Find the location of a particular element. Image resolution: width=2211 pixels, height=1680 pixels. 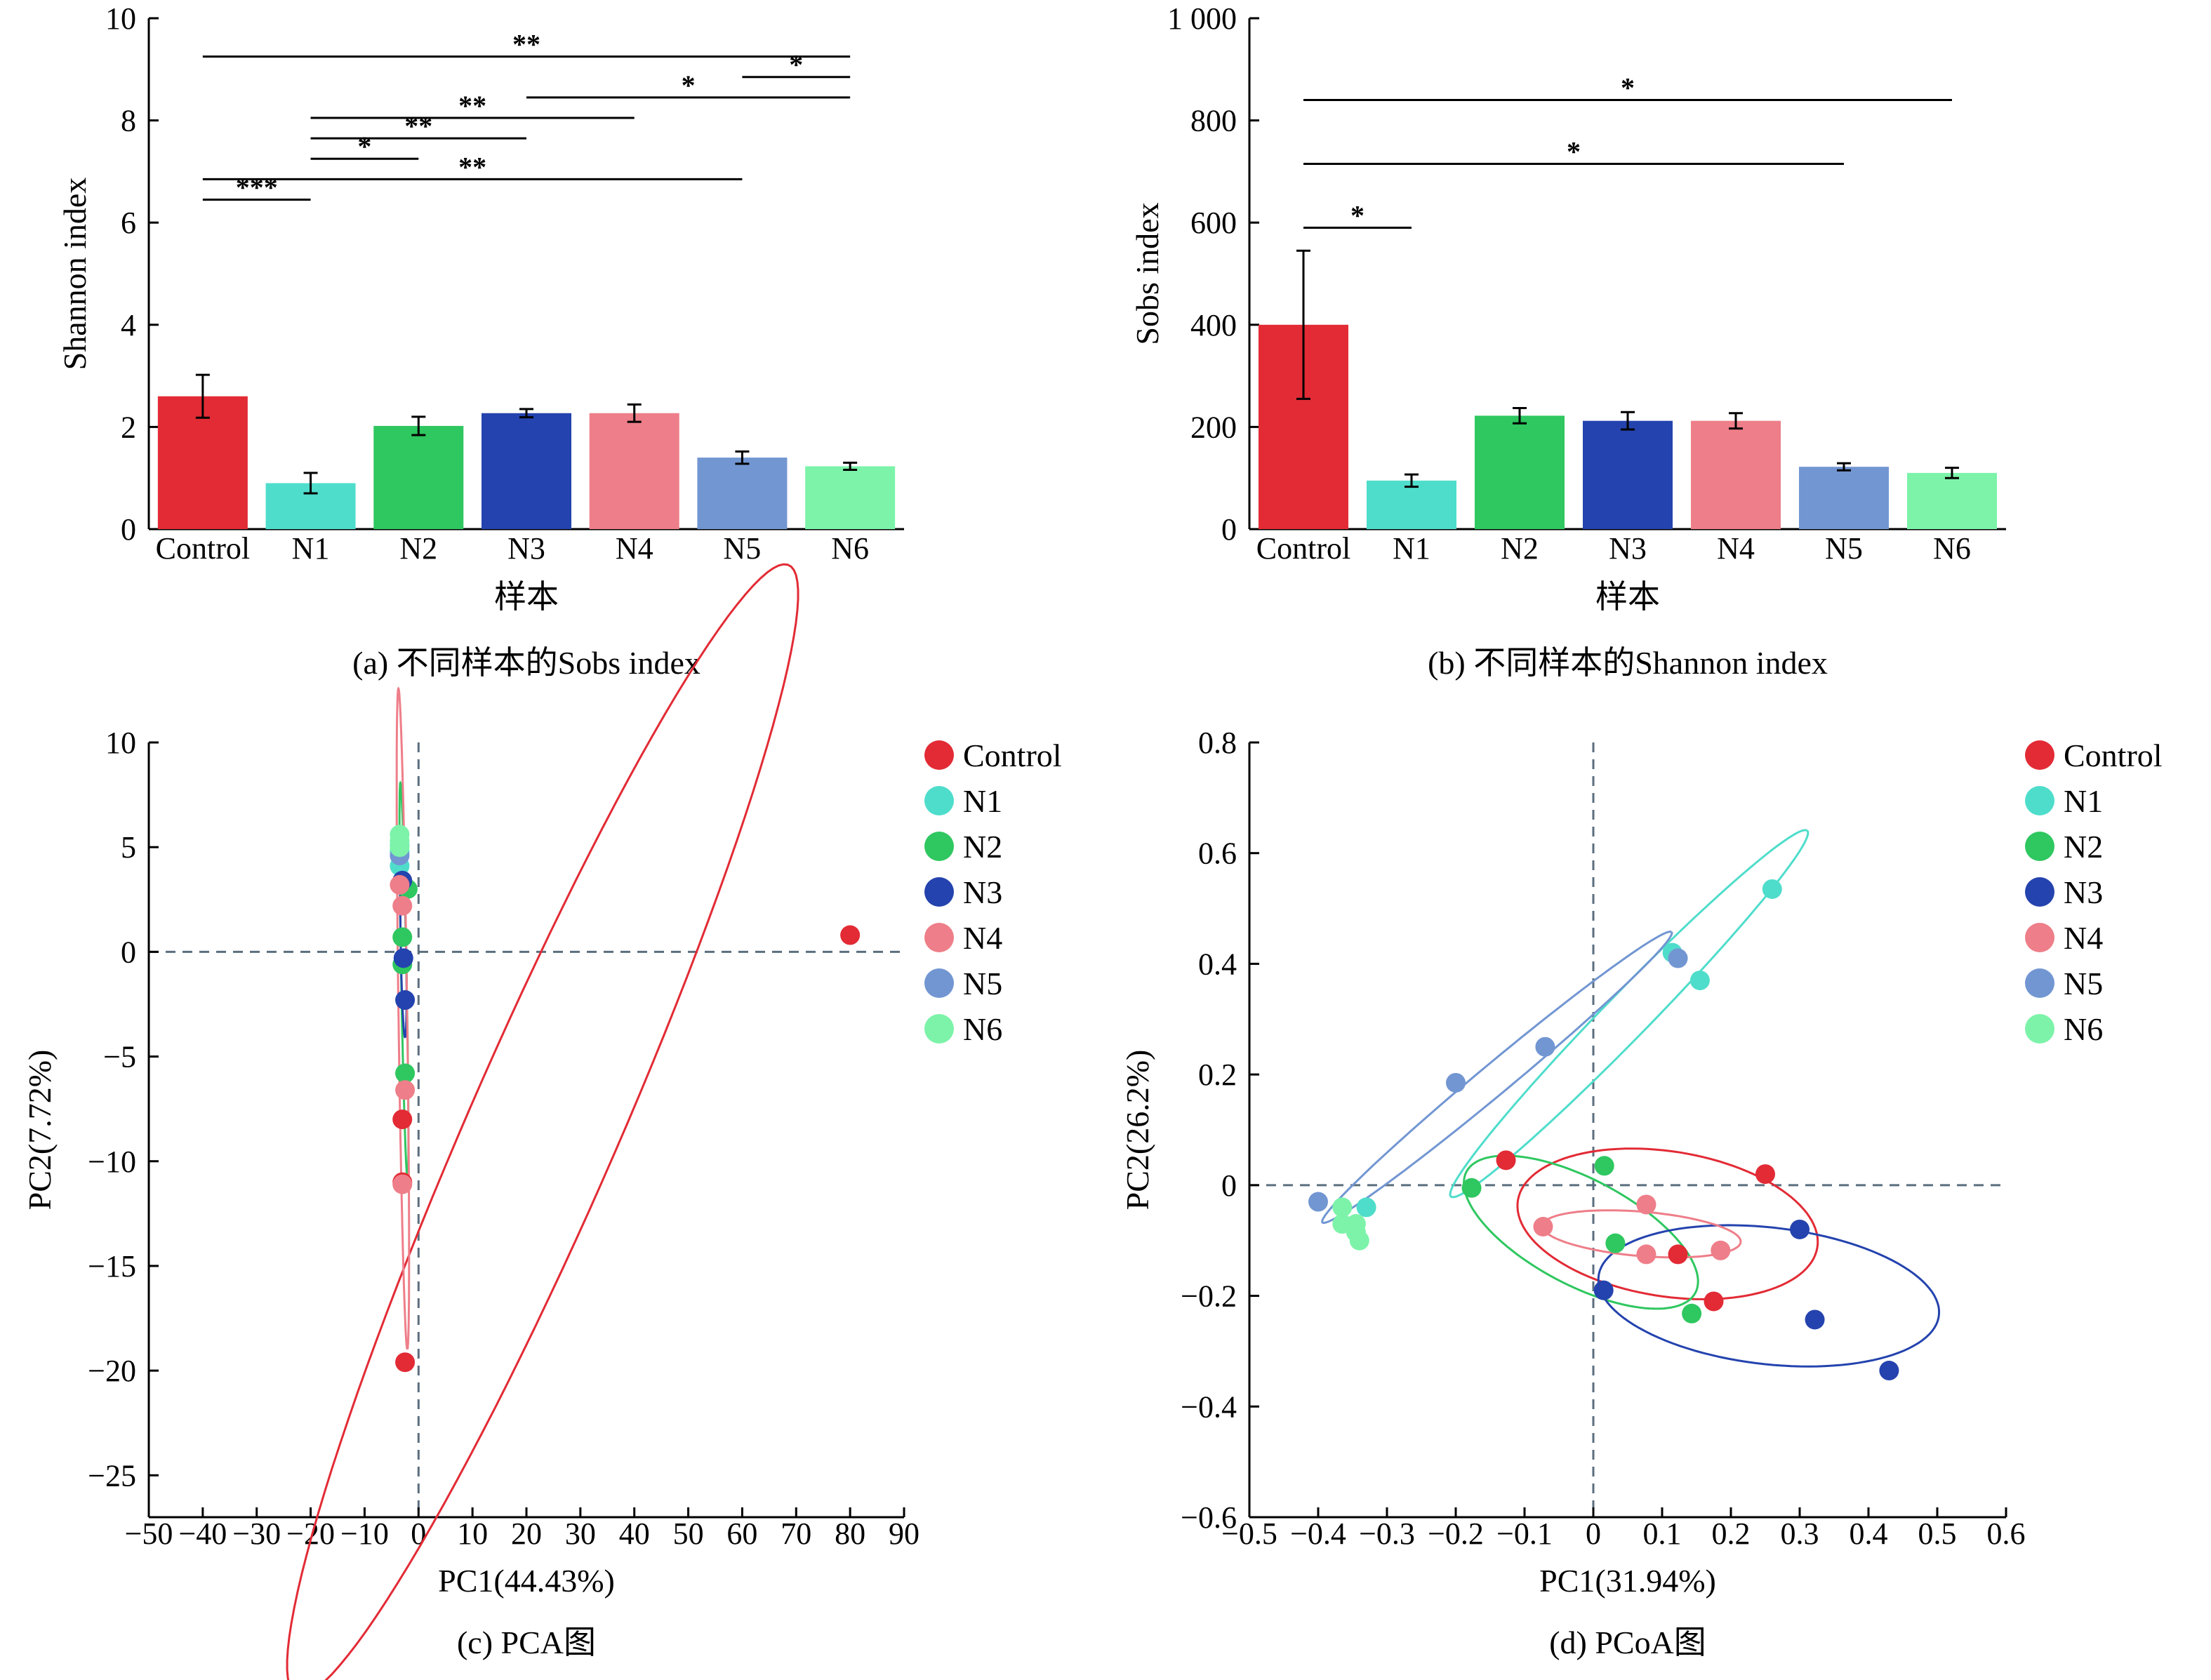

x-tick-label: 0.1 is located at coordinates (1662, 1533).